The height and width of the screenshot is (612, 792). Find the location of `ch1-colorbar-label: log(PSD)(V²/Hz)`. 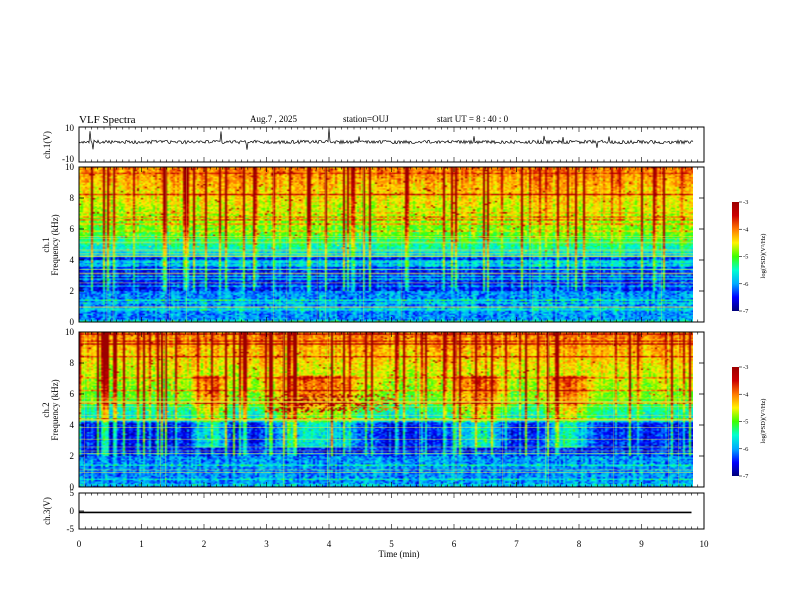

ch1-colorbar-label: log(PSD)(V²/Hz) is located at coordinates (763, 256).